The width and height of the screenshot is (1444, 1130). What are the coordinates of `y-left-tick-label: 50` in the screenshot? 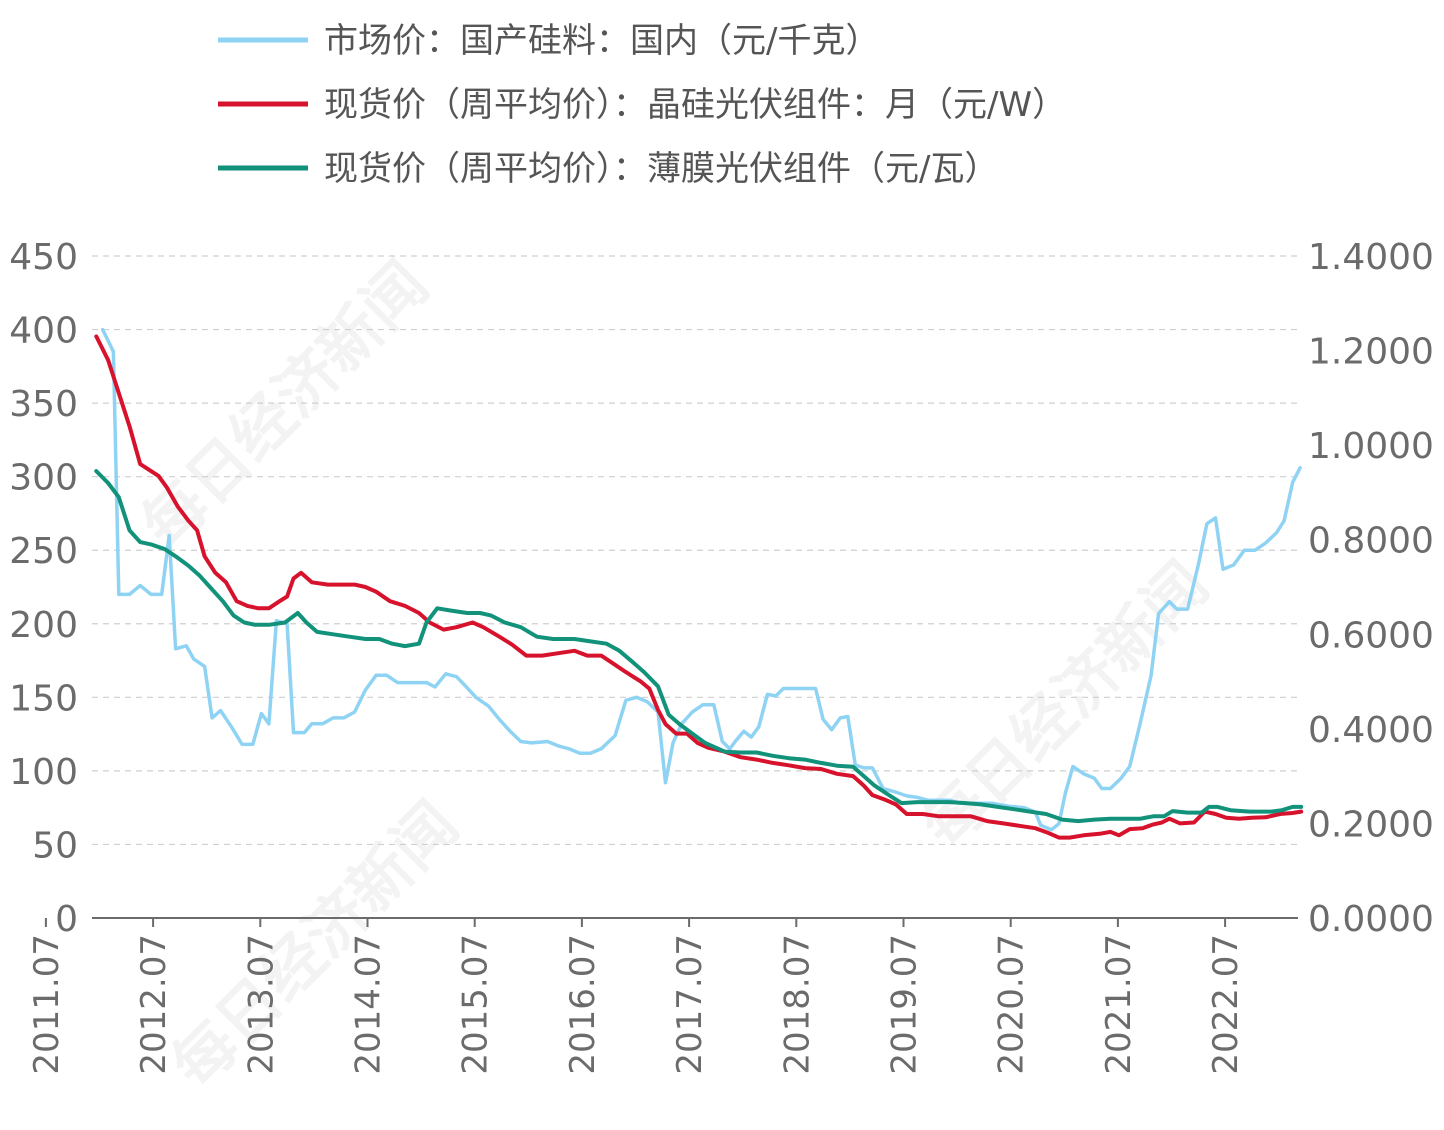 It's located at (55, 845).